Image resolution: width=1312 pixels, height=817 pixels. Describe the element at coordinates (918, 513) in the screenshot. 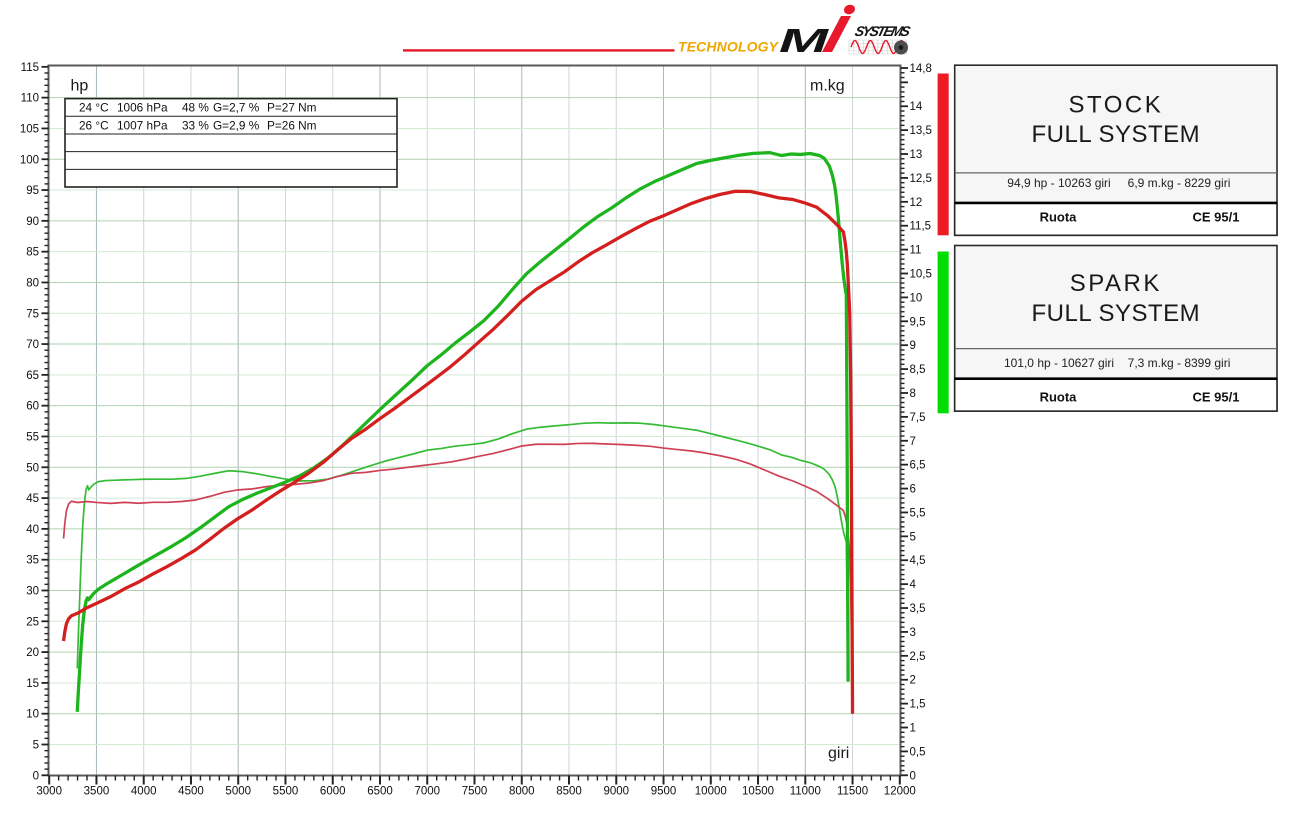

I see `svg-text: 5,5` at that location.